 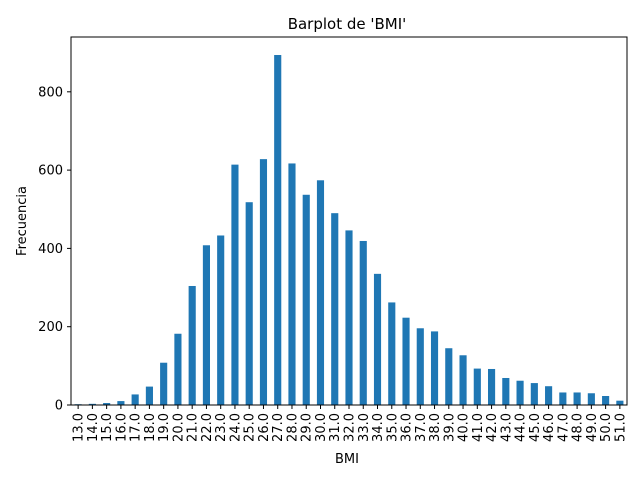 What do you see at coordinates (364, 427) in the screenshot?
I see `x-tick-label: 33.0` at bounding box center [364, 427].